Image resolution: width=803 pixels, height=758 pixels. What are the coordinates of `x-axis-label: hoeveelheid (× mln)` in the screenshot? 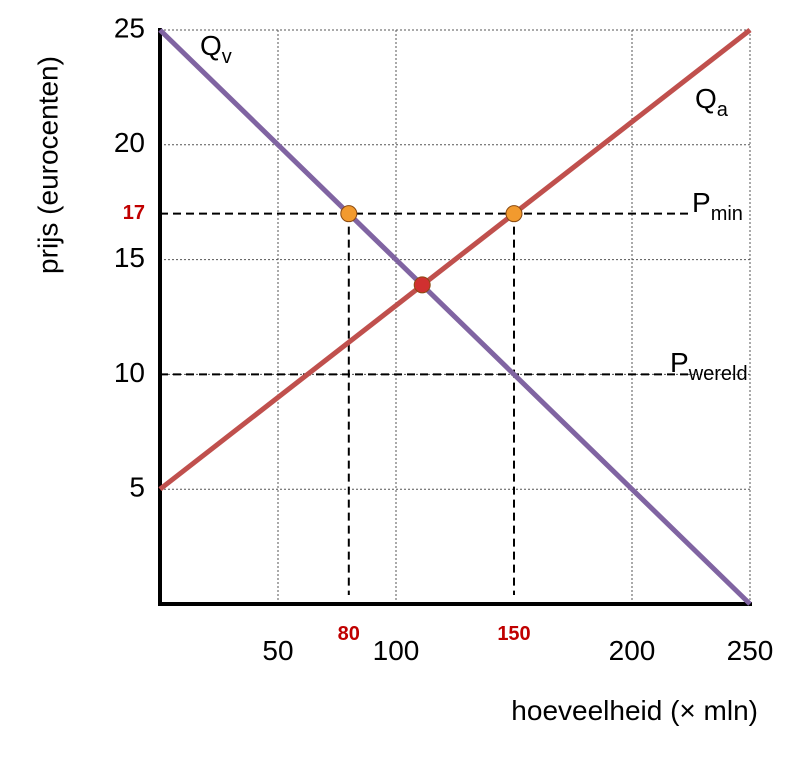 It's located at (634, 710).